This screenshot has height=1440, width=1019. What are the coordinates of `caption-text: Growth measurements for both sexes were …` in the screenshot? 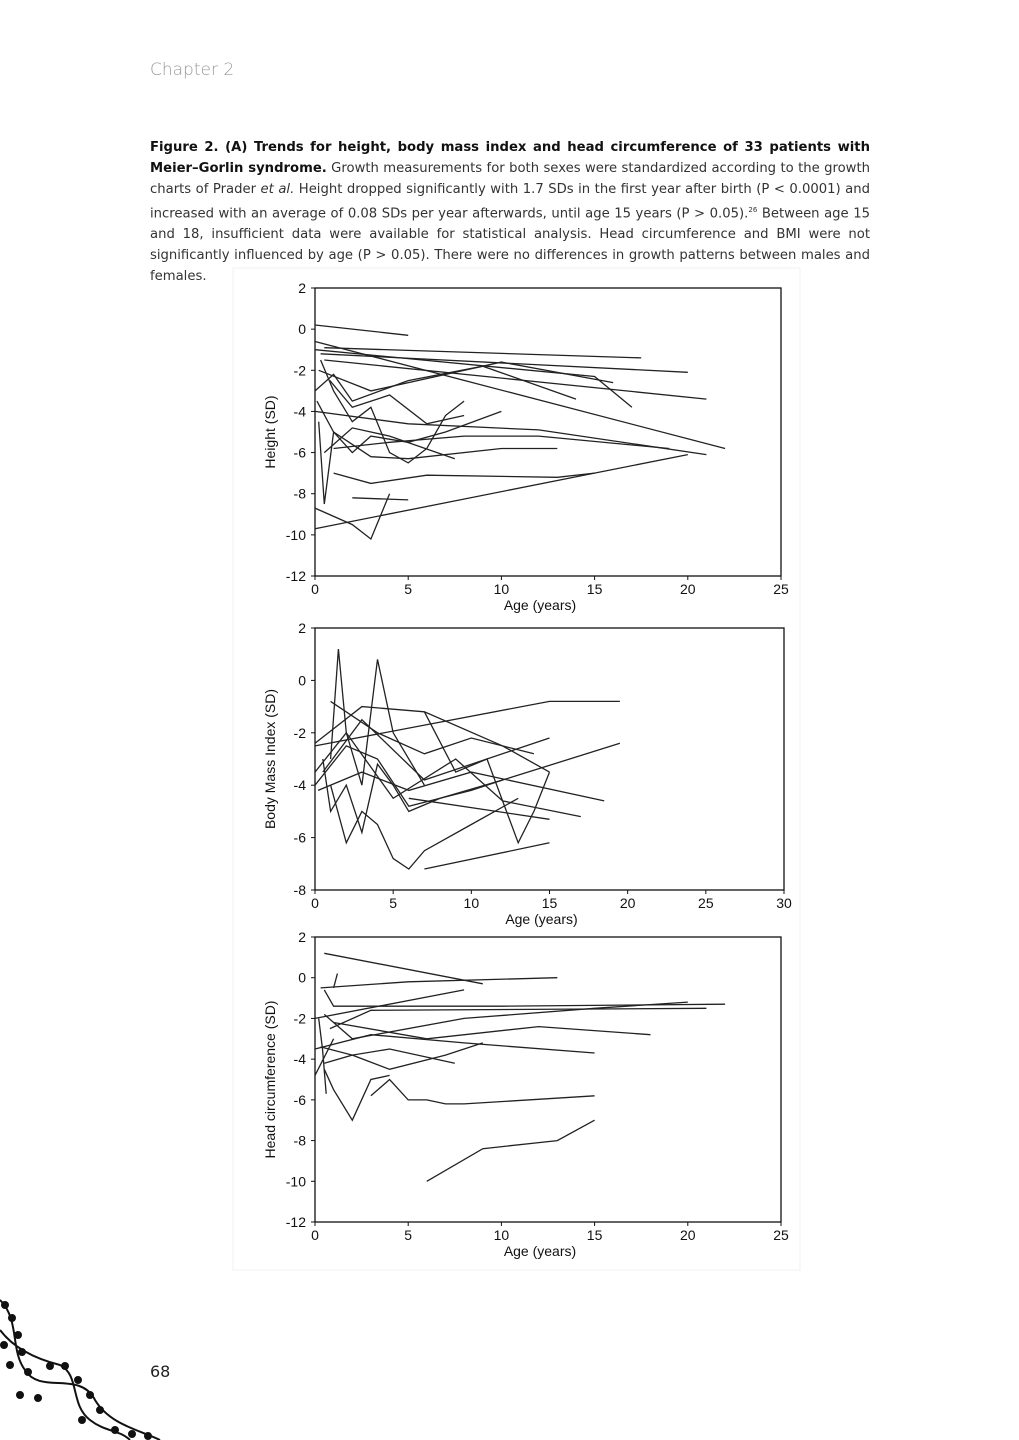 It's located at (510, 179).